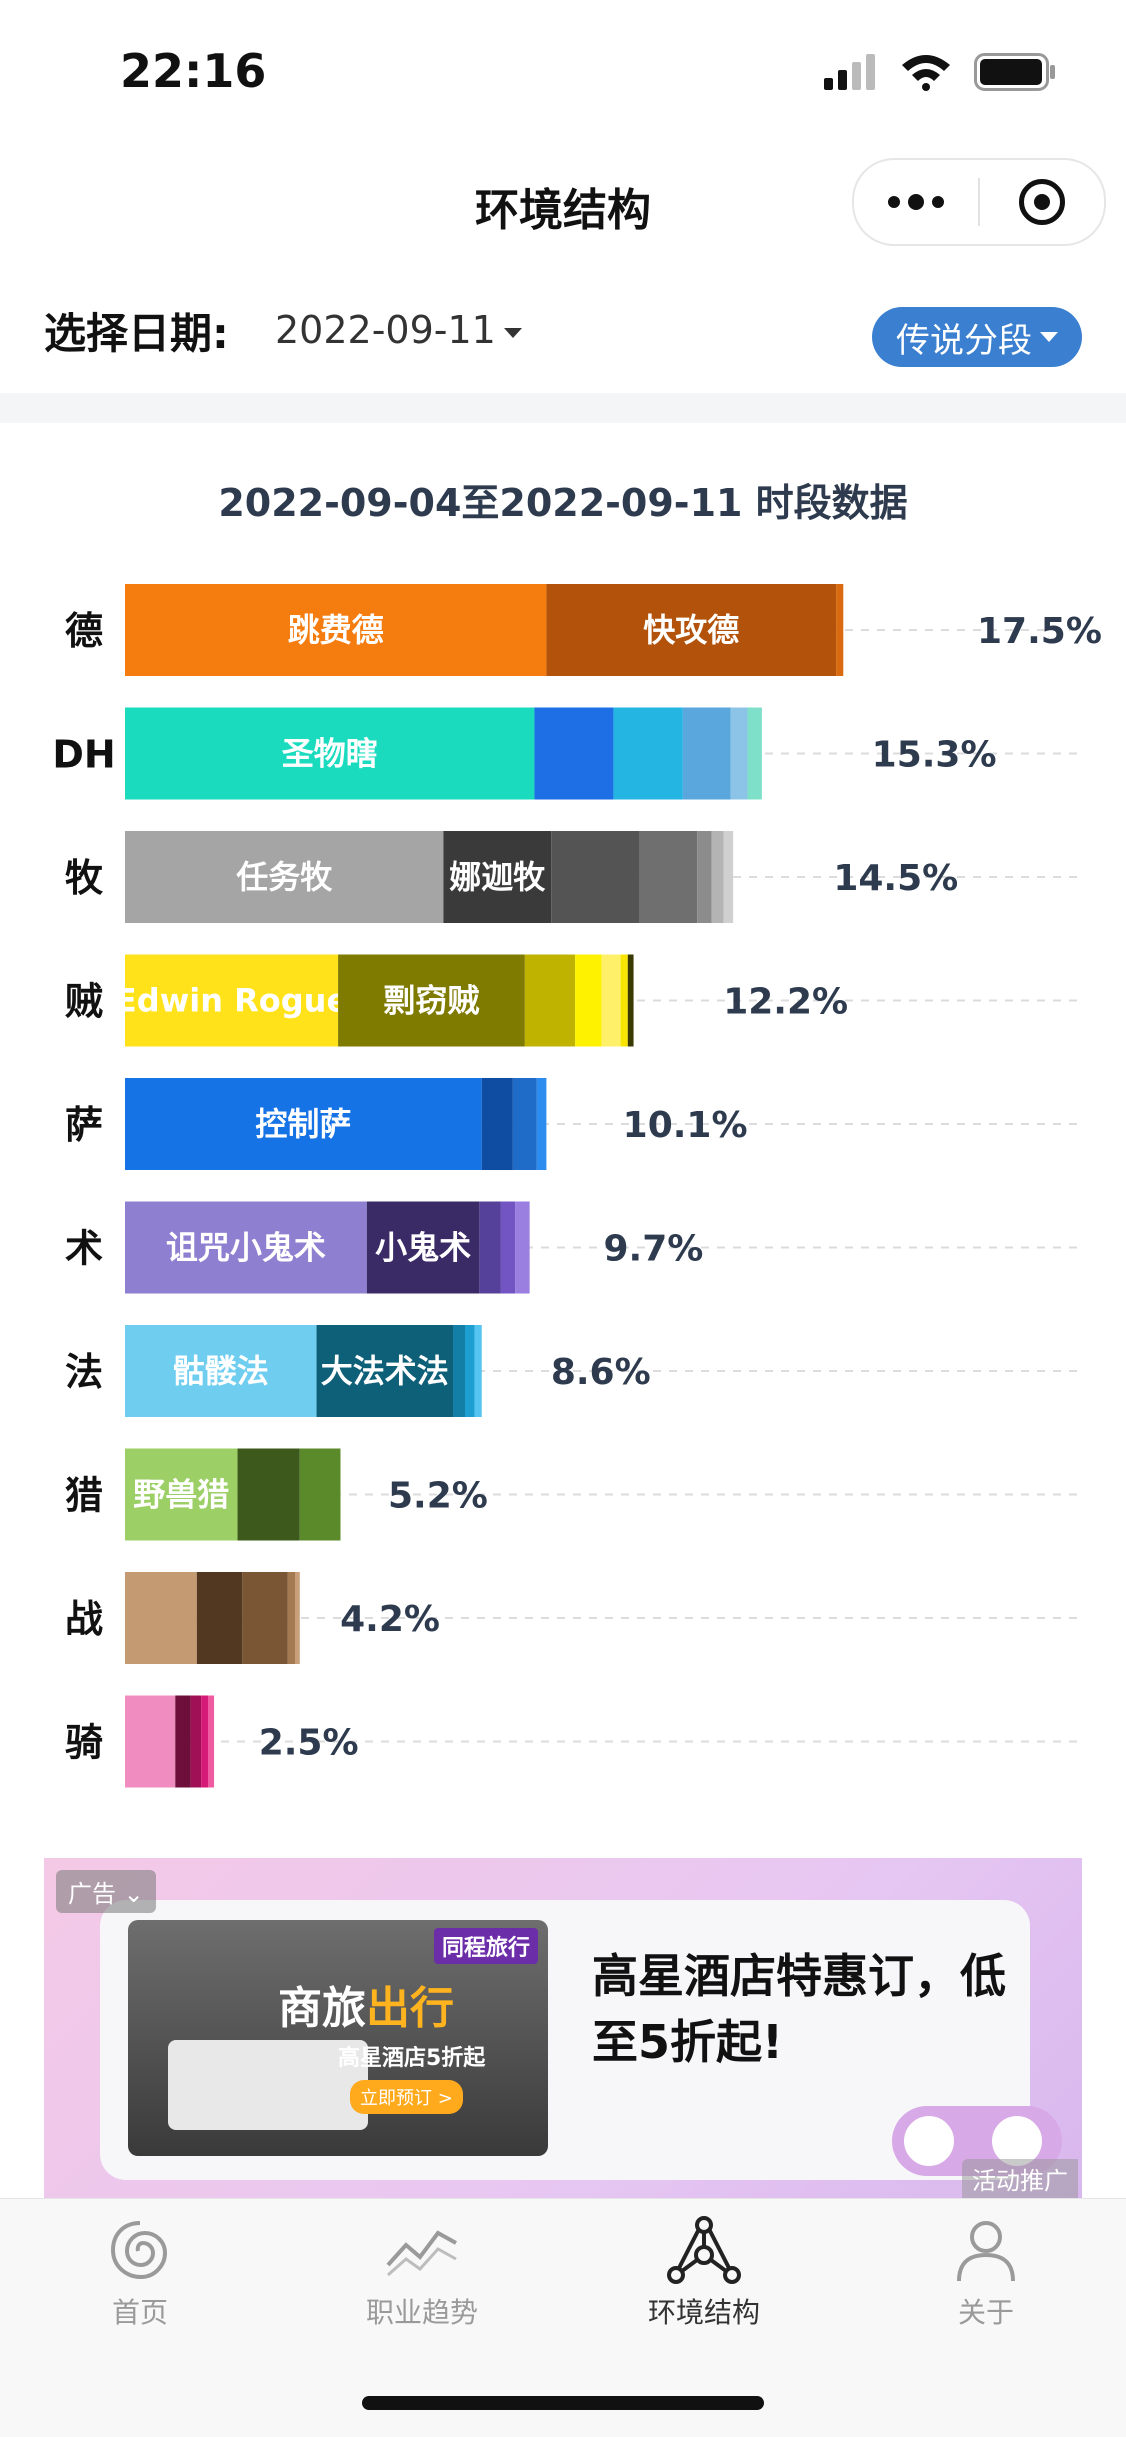 This screenshot has width=1126, height=2437. What do you see at coordinates (916, 202) in the screenshot?
I see `more-menu-button` at bounding box center [916, 202].